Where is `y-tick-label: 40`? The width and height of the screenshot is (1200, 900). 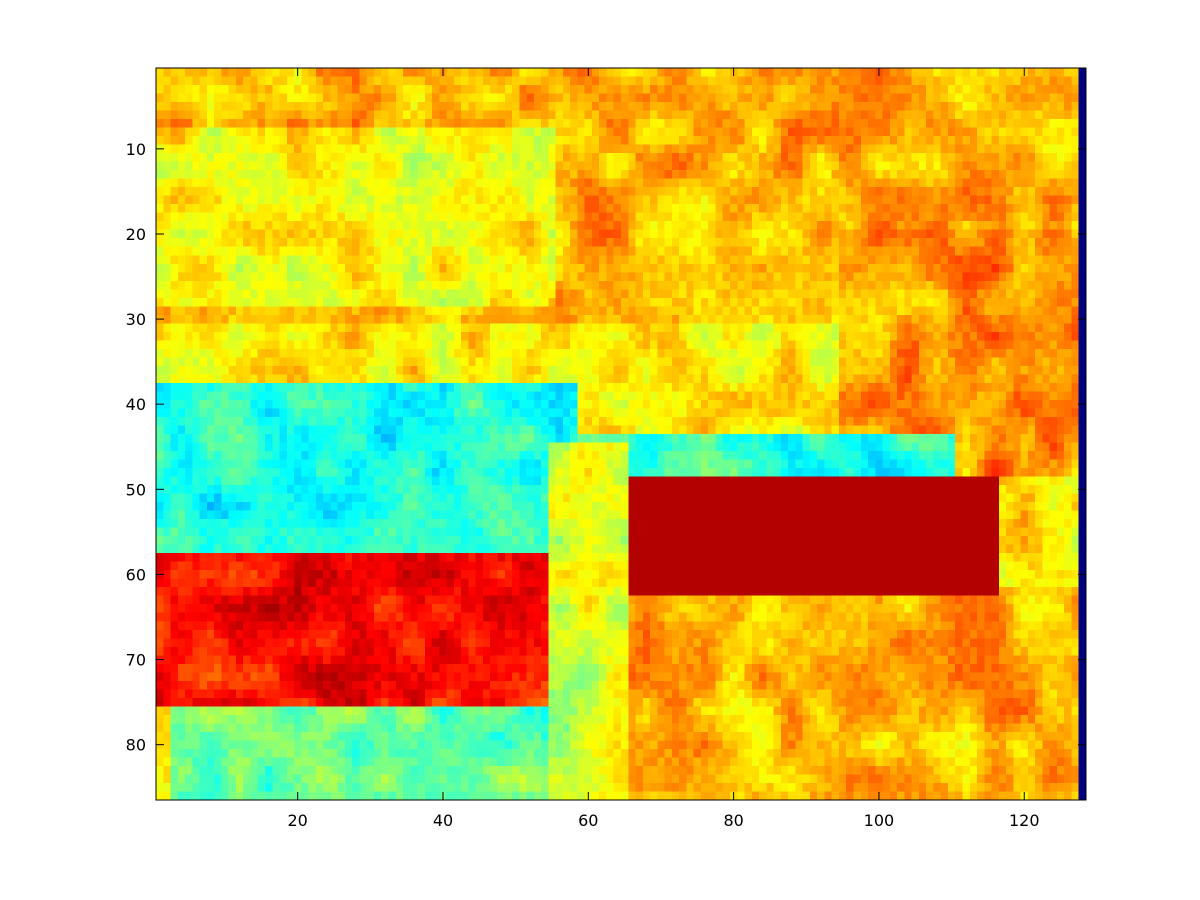
y-tick-label: 40 is located at coordinates (136, 404).